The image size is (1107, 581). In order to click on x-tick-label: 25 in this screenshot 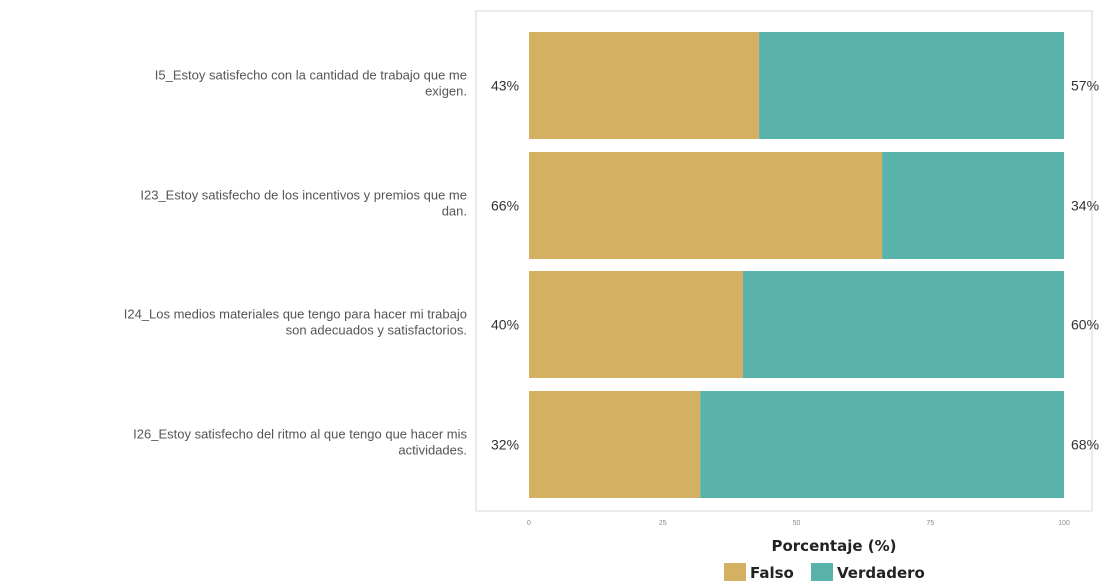, I will do `click(663, 523)`.